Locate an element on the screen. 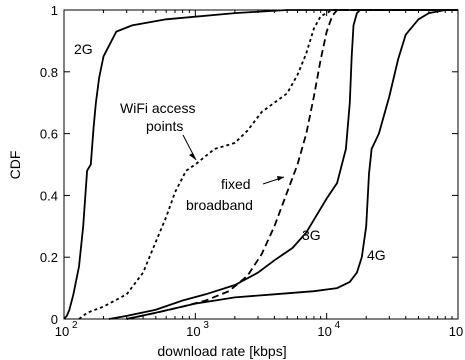 The width and height of the screenshot is (465, 360). annotation-4g: 4G is located at coordinates (376, 255).